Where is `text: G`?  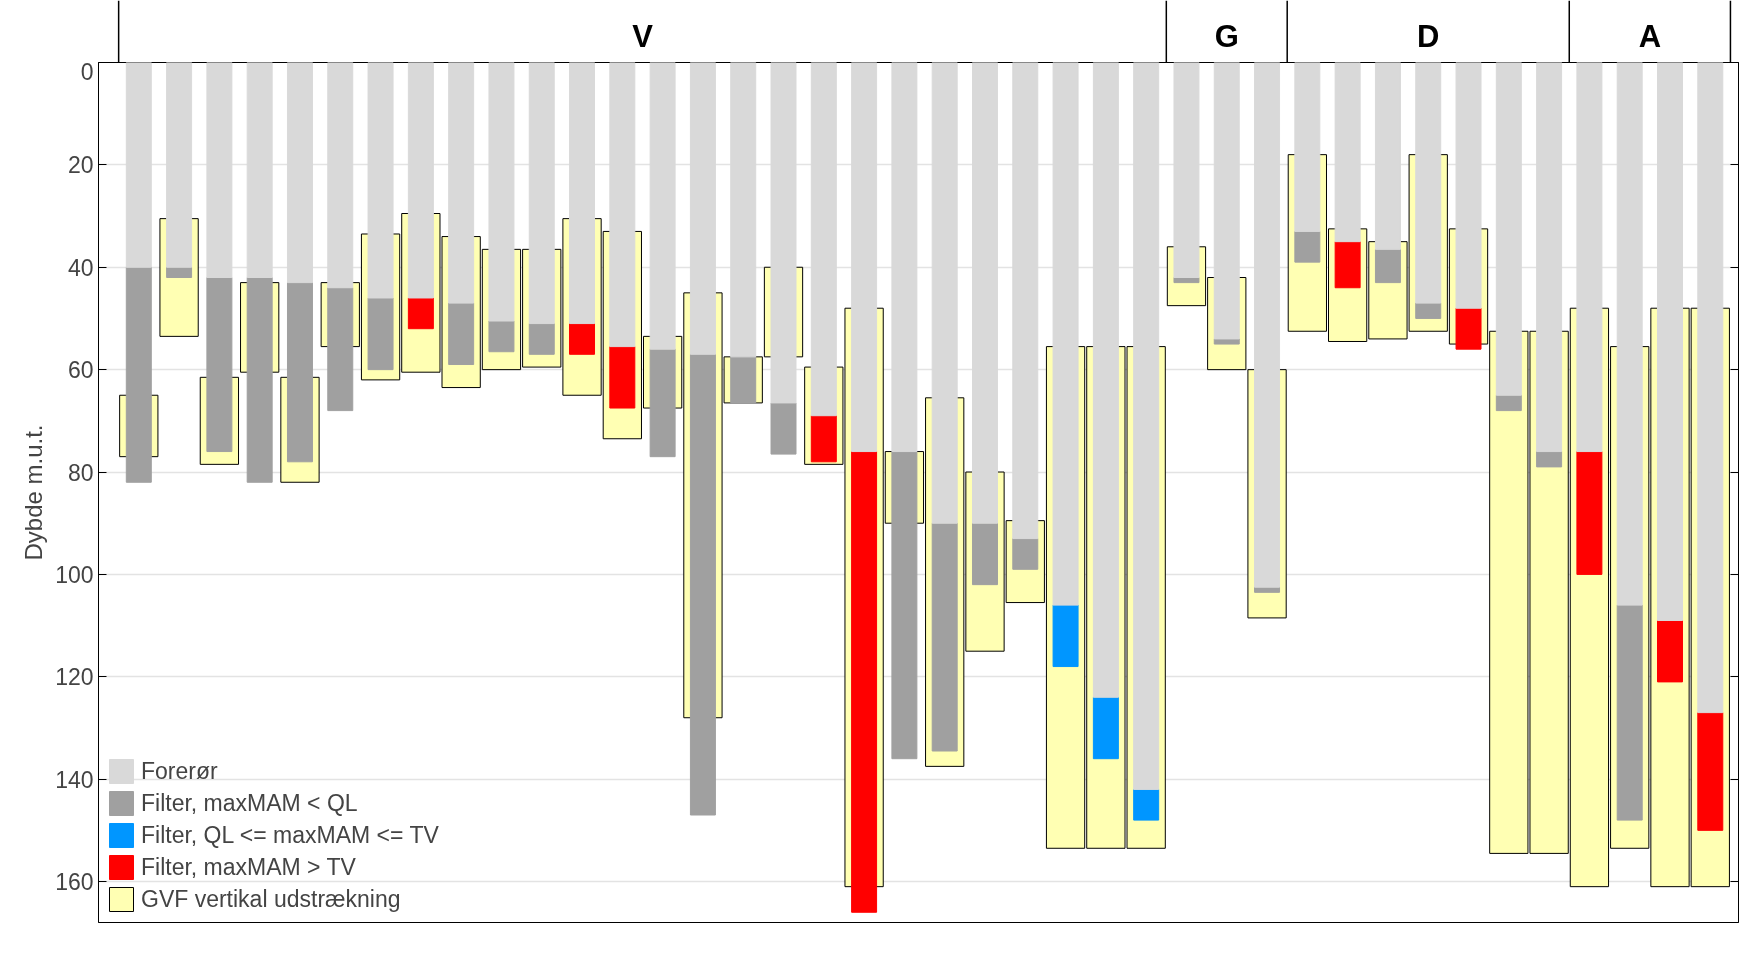
text: G is located at coordinates (1226, 36).